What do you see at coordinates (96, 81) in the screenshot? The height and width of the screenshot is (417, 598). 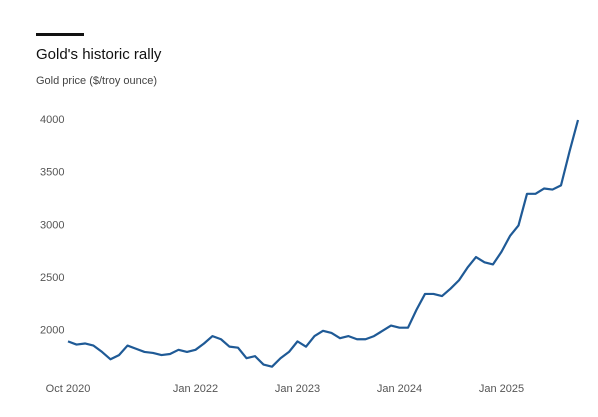 I see `chart-subtitle: Gold price ($/troy ounce)` at bounding box center [96, 81].